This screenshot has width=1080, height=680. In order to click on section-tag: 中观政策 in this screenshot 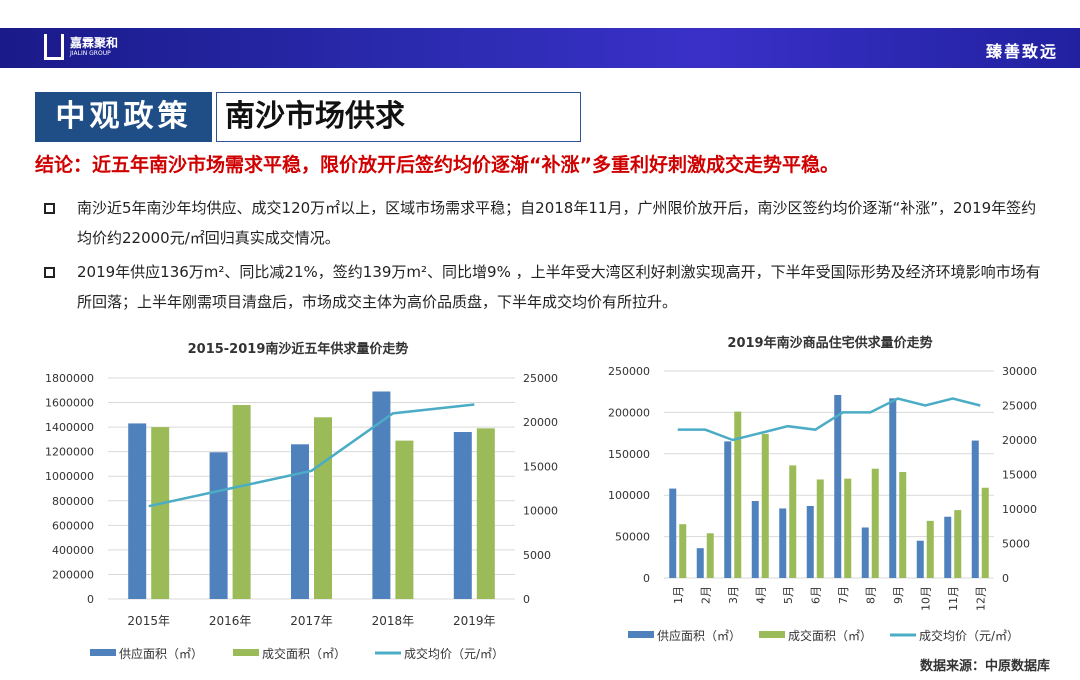, I will do `click(123, 117)`.